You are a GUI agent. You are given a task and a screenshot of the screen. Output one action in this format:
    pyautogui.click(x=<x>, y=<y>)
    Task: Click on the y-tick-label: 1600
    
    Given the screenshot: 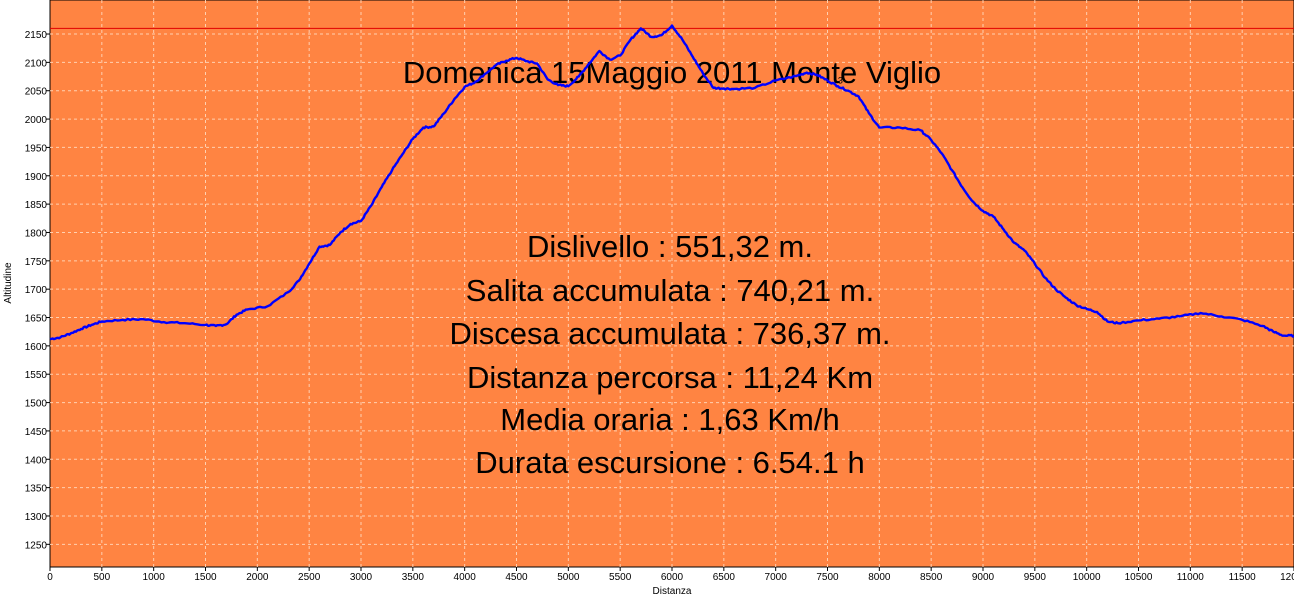 What is the action you would take?
    pyautogui.click(x=36, y=347)
    